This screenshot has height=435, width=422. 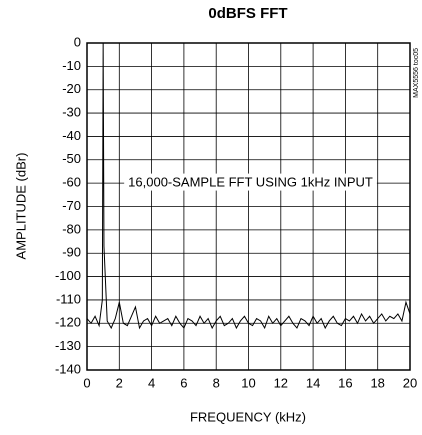 I want to click on y-tick-label: -60, so click(x=71, y=182).